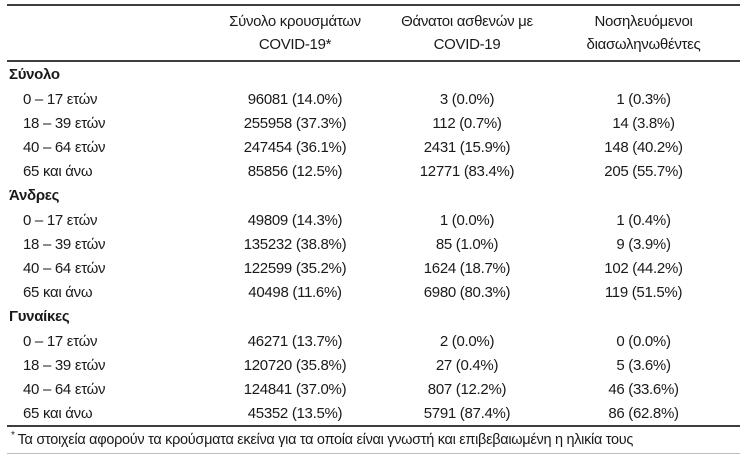  What do you see at coordinates (295, 147) in the screenshot?
I see `cases-value: 247454 (36.1%)` at bounding box center [295, 147].